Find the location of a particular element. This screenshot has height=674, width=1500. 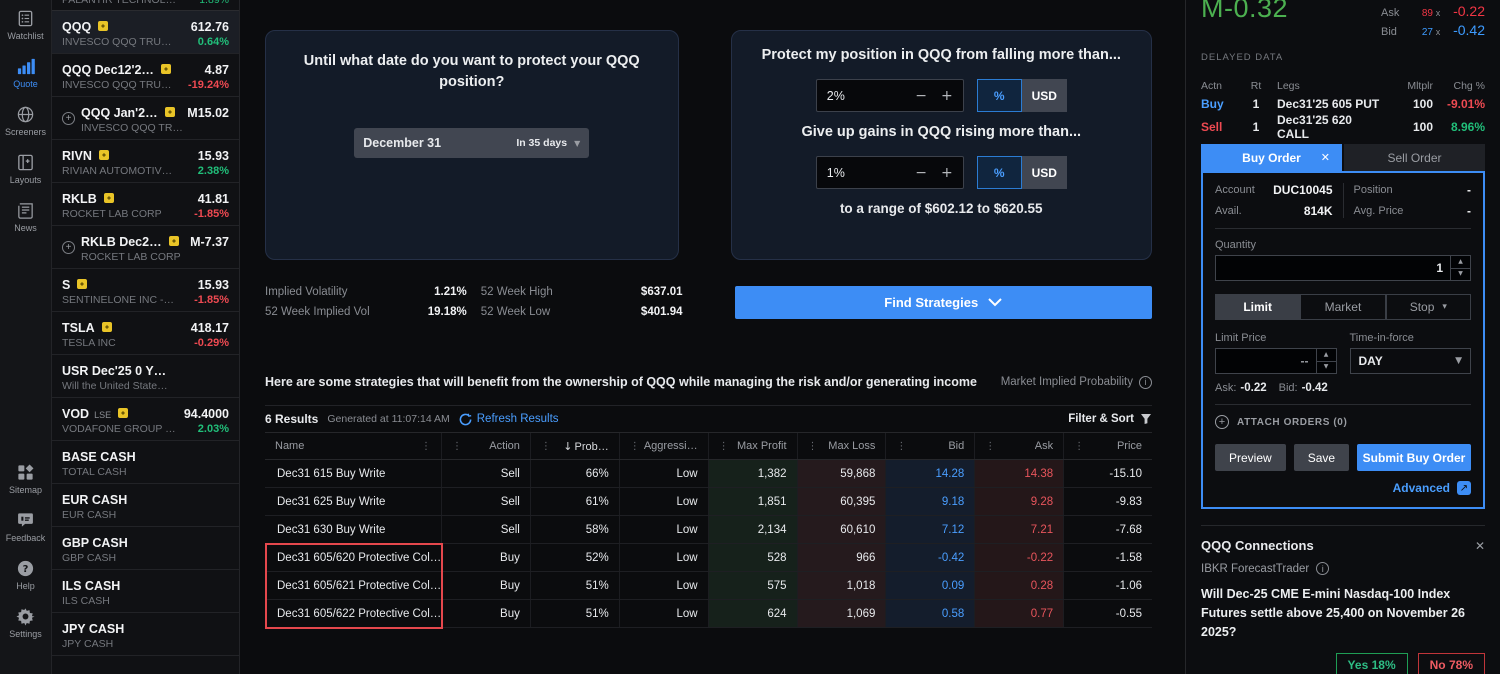

column-header-max-profit: ⋮ Max Profit is located at coordinates (752, 446).